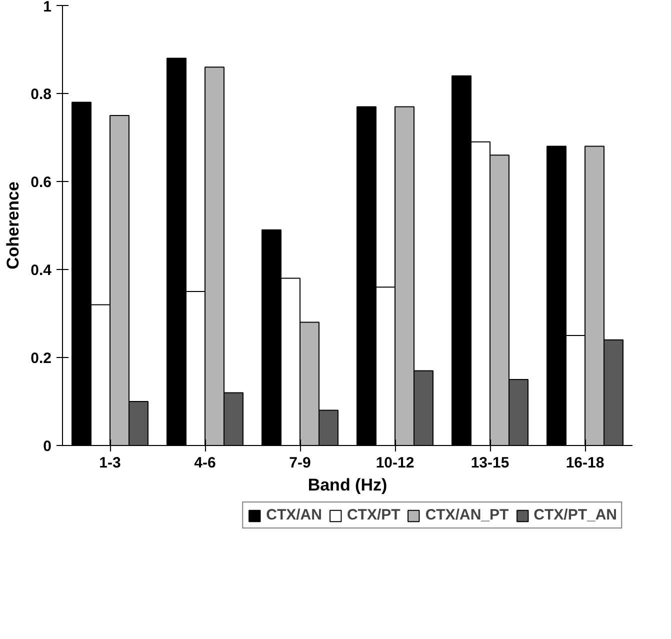  What do you see at coordinates (300, 463) in the screenshot?
I see `x-tick-label: 7-9` at bounding box center [300, 463].